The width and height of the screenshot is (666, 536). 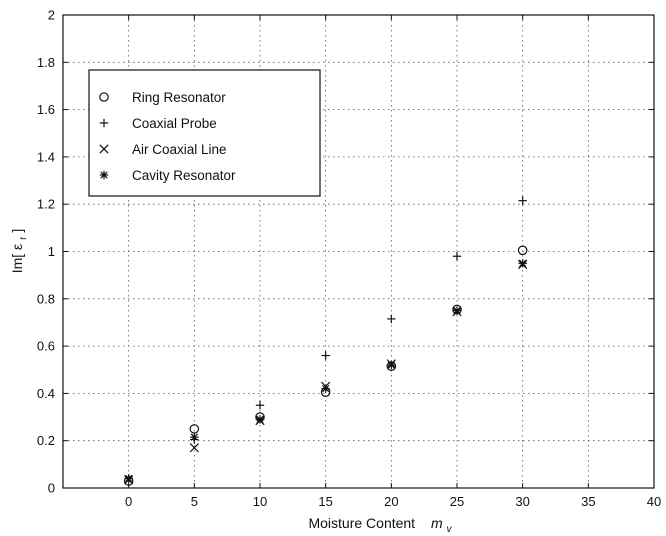 I want to click on x-axis-label-symbol: m, so click(x=437, y=523).